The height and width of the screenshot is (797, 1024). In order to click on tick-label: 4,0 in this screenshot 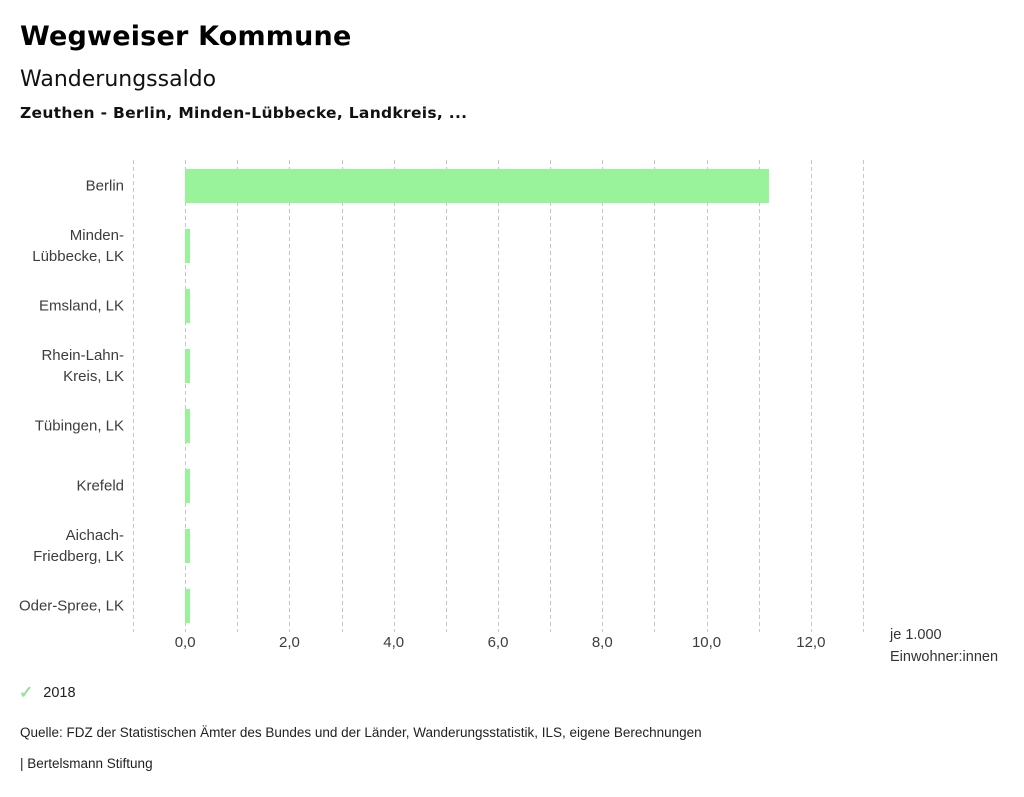, I will do `click(394, 642)`.